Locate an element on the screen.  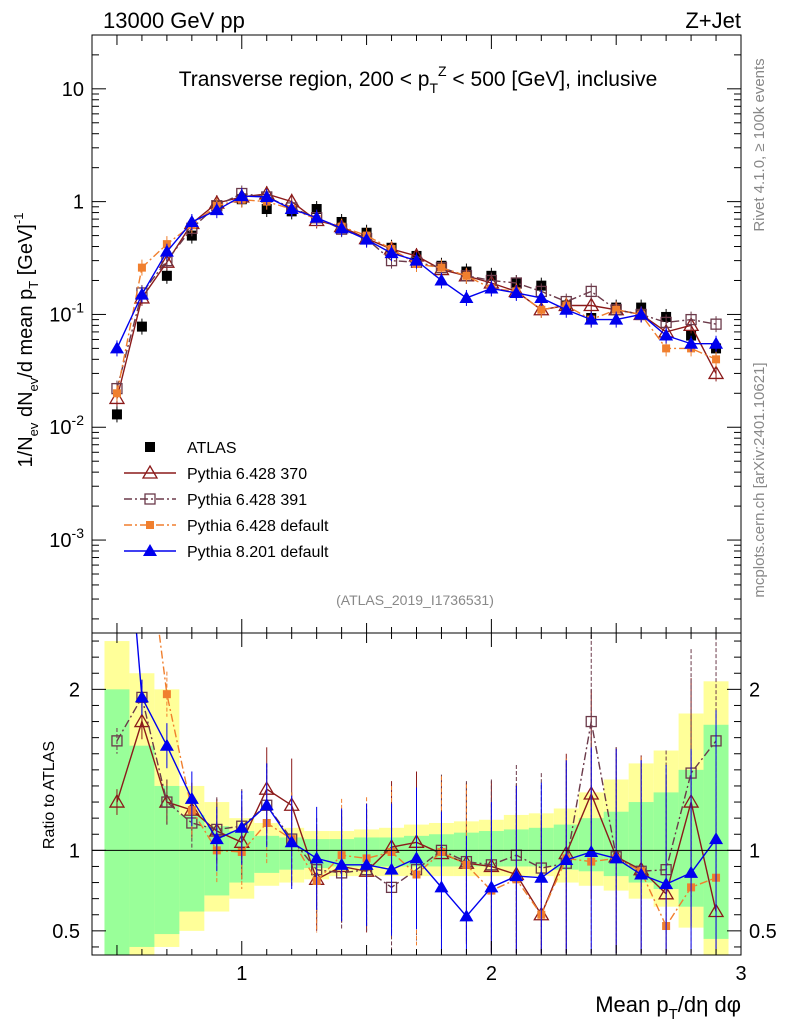
rivet-version-label: Rivet 4.1.0, ≥ 100k events is located at coordinates (759, 144).